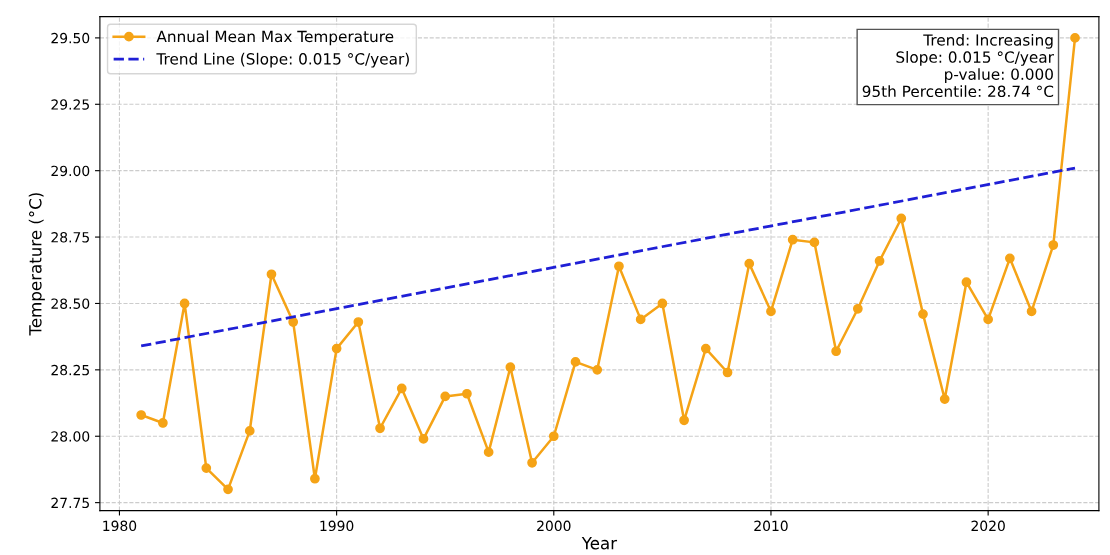 The height and width of the screenshot is (555, 1110). Describe the element at coordinates (275, 38) in the screenshot. I see `legend-label: Annual Mean Max Temperature` at that location.